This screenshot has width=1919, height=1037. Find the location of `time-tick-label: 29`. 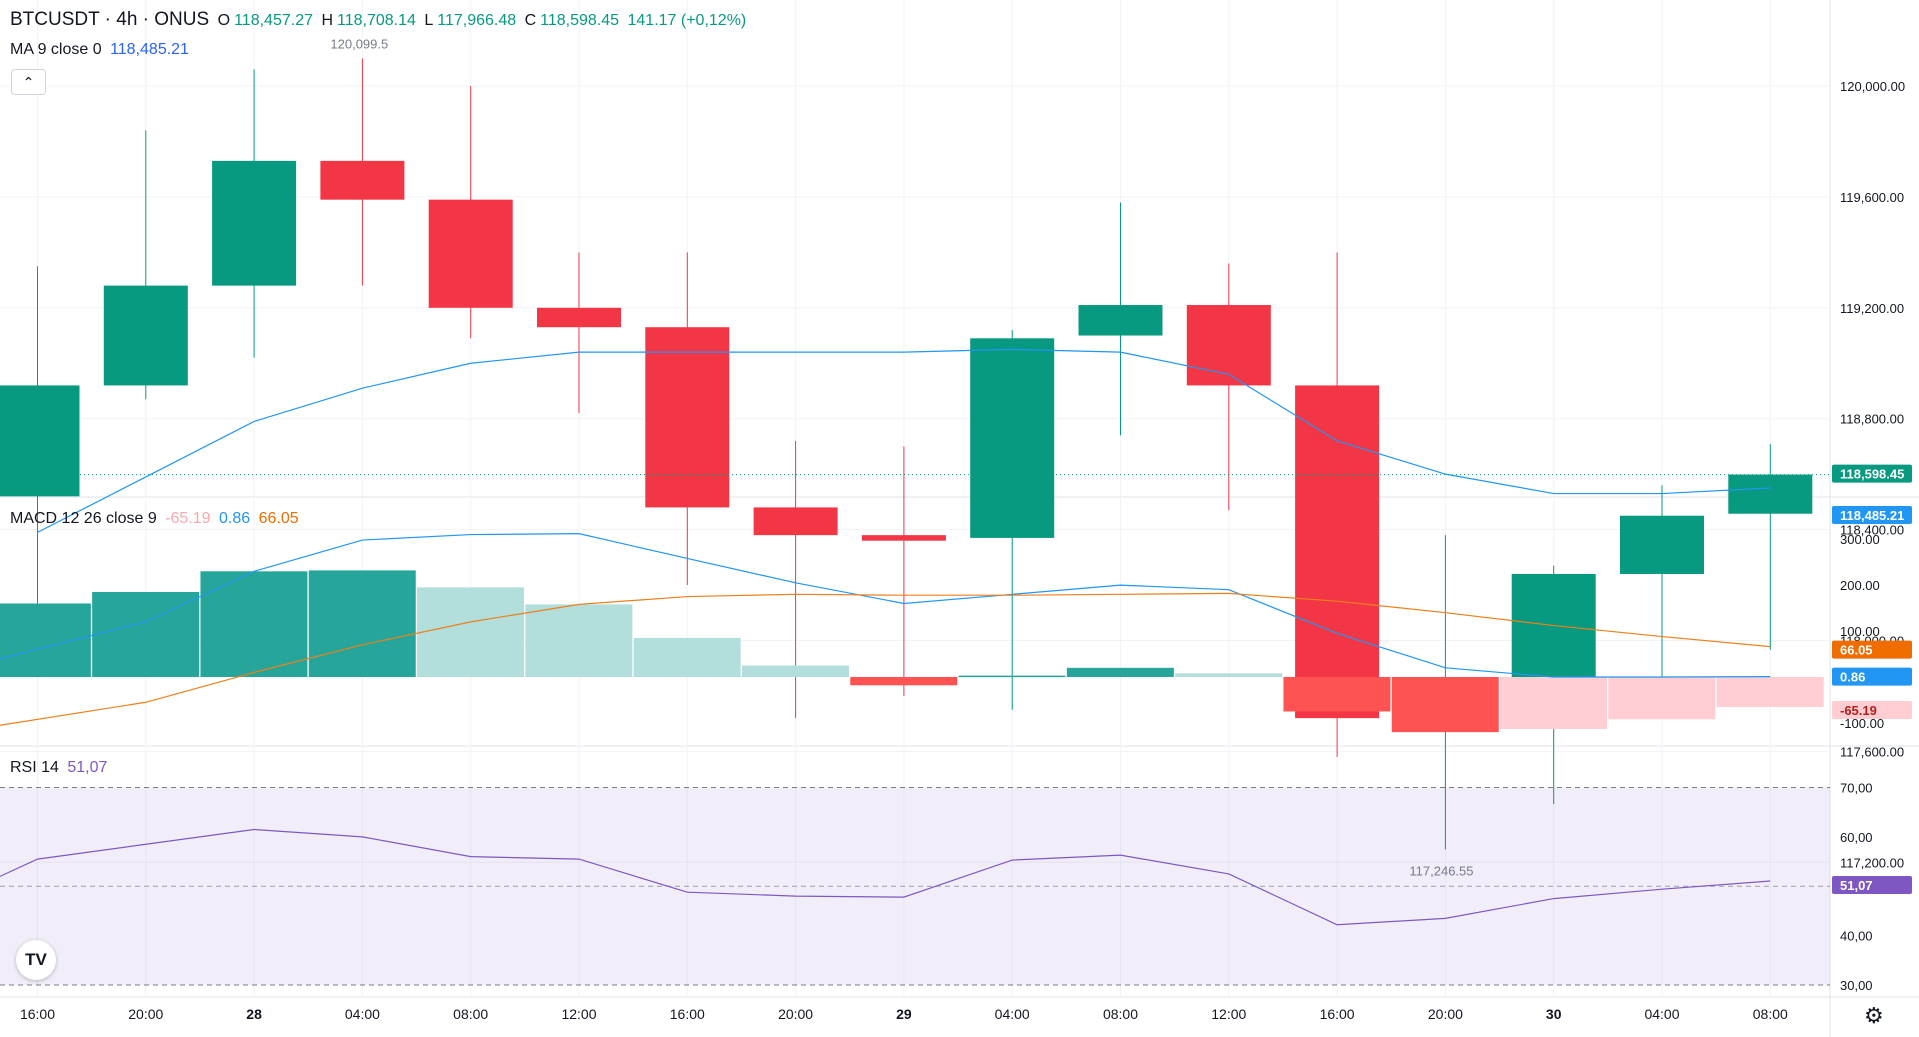

time-tick-label: 29 is located at coordinates (904, 1014).